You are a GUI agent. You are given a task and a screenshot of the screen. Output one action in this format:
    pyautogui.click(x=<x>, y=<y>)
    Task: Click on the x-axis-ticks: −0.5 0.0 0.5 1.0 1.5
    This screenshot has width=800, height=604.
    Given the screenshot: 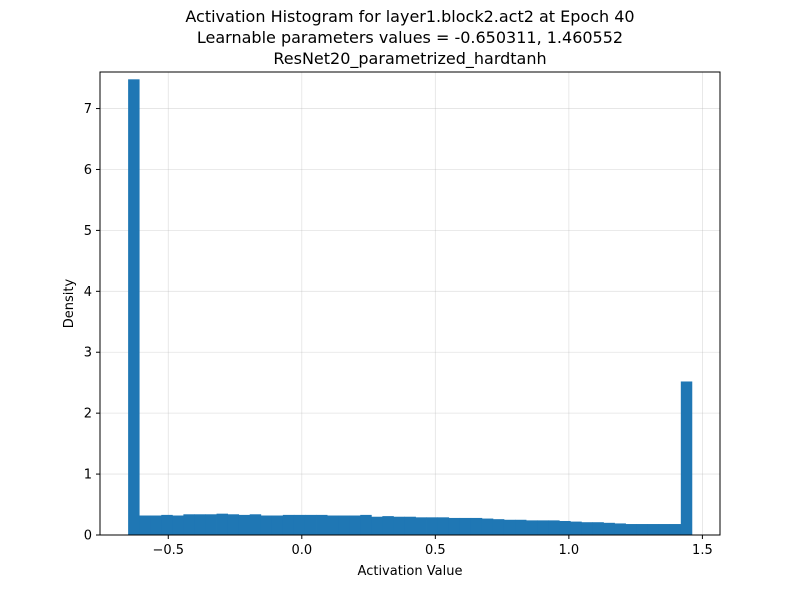 What is the action you would take?
    pyautogui.click(x=432, y=546)
    